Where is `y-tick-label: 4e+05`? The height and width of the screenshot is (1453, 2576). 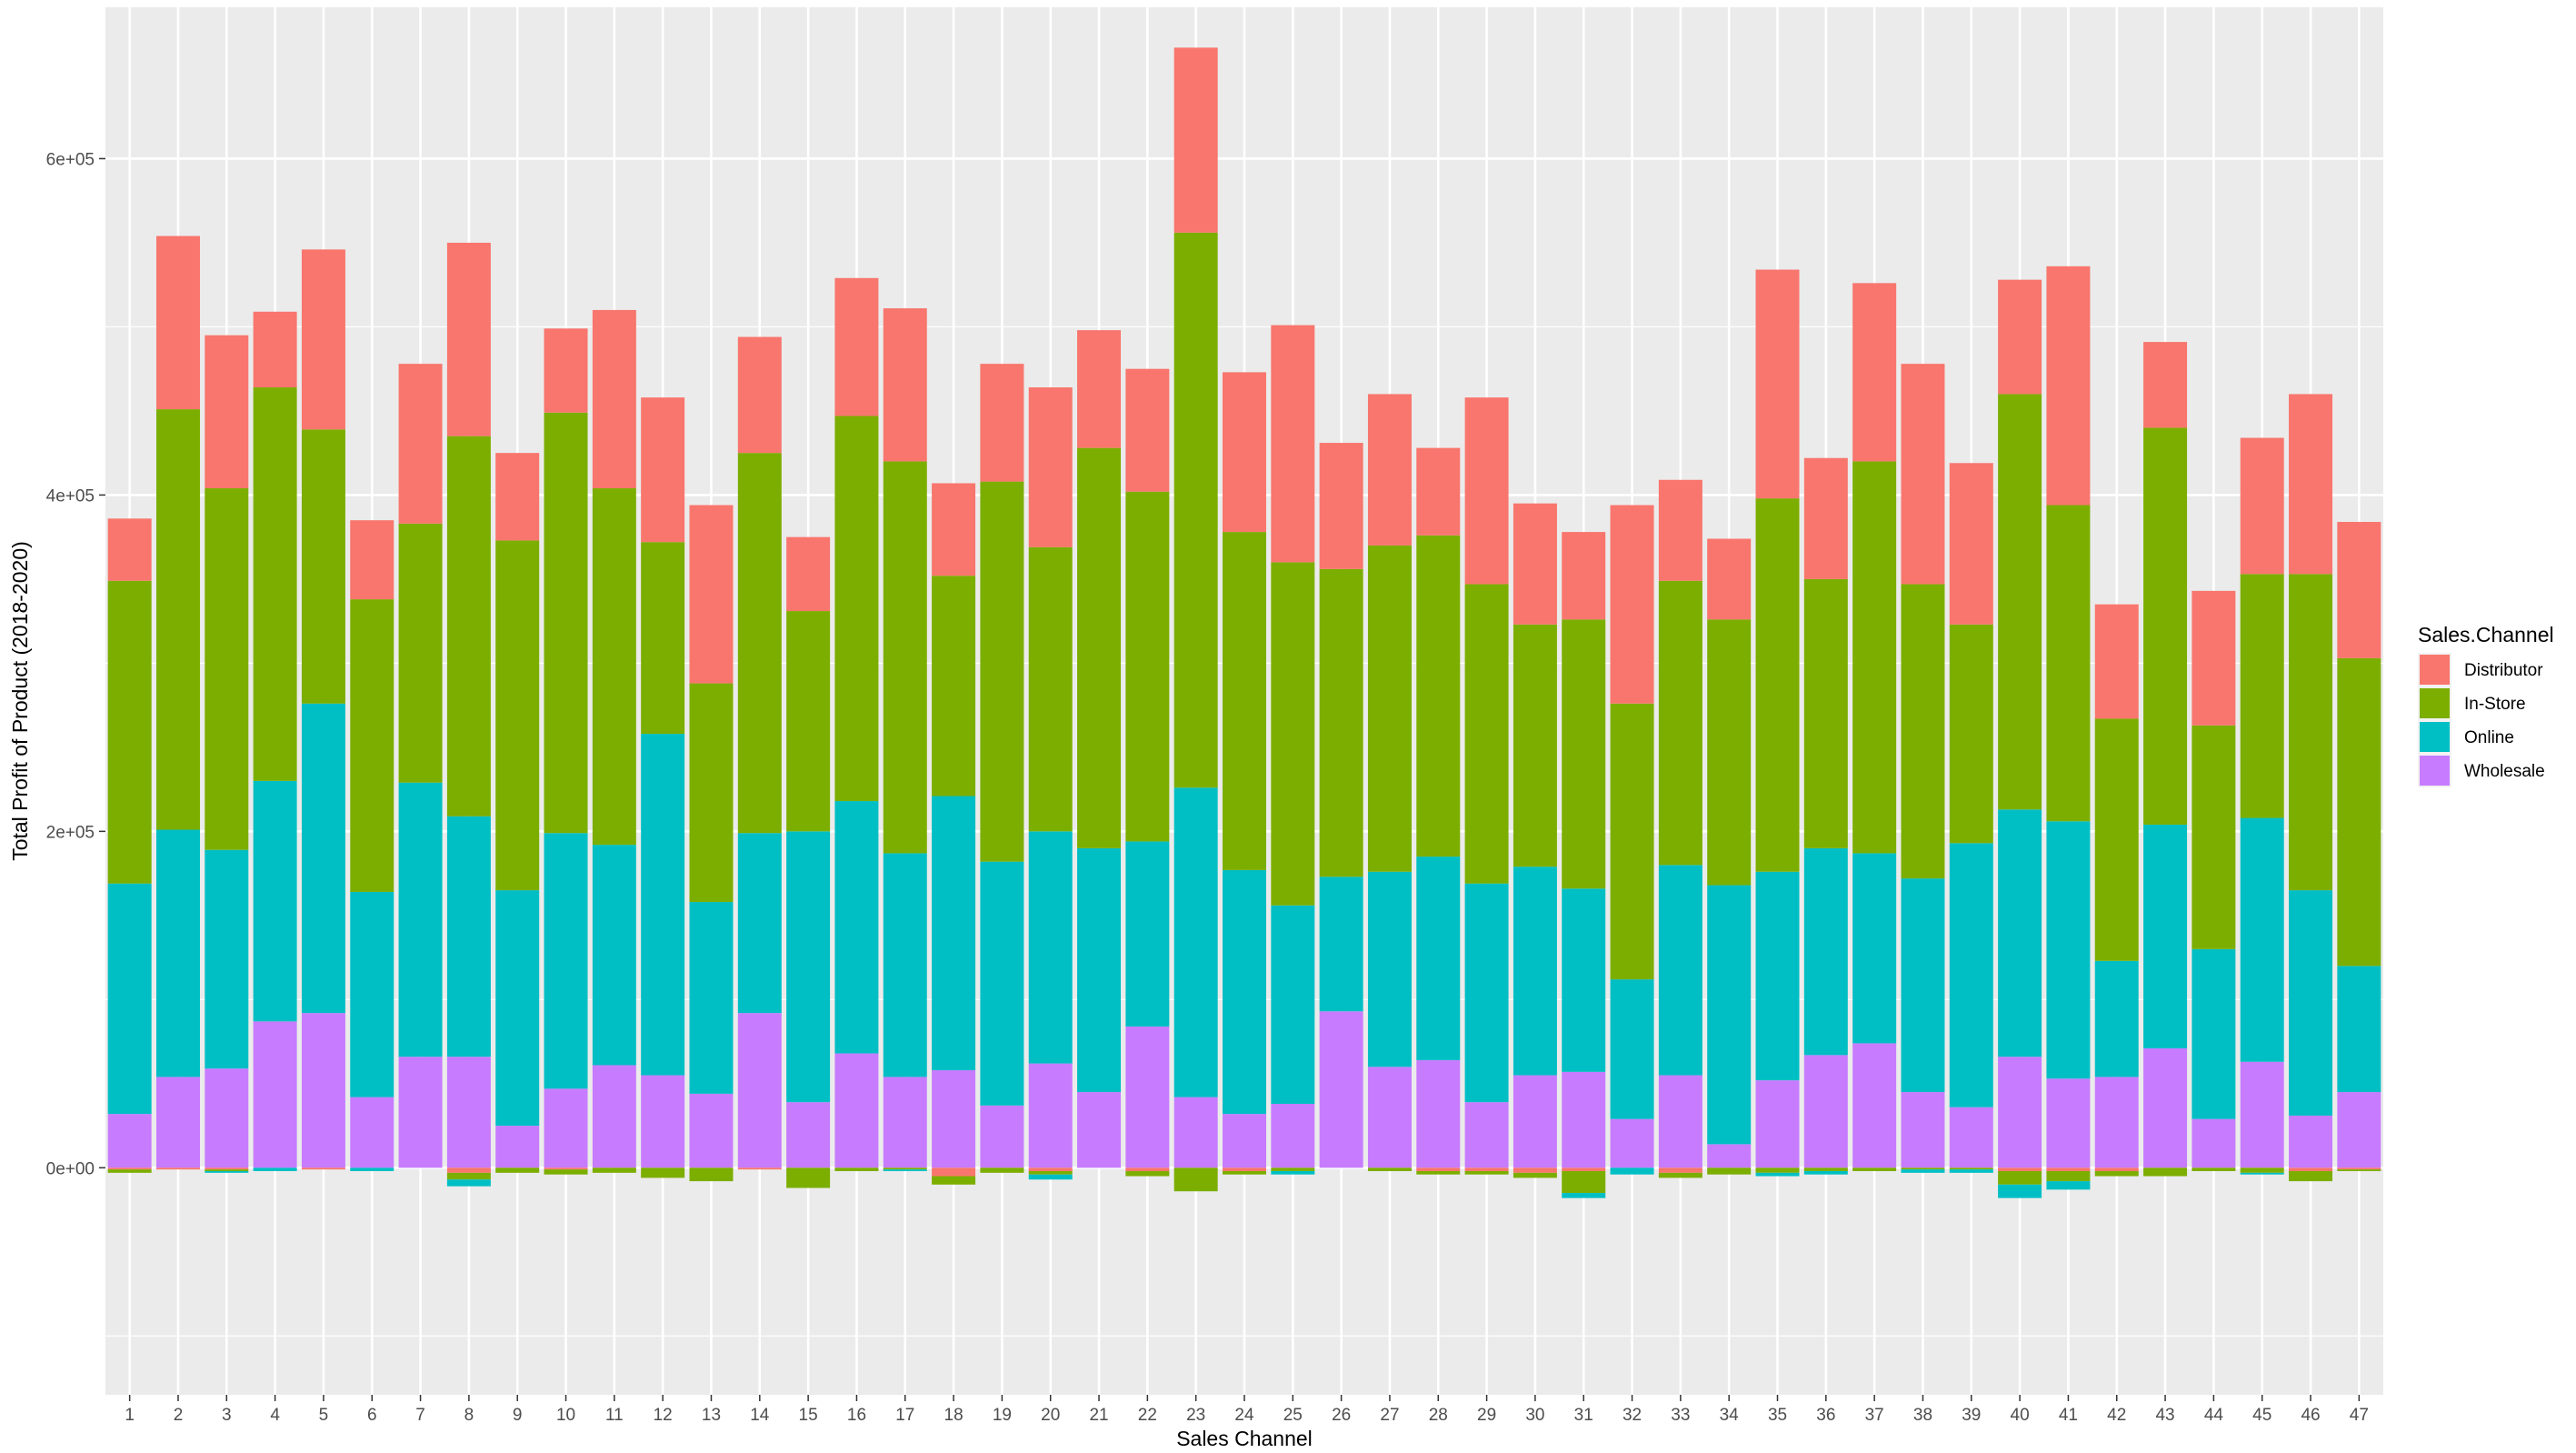 y-tick-label: 4e+05 is located at coordinates (70, 496).